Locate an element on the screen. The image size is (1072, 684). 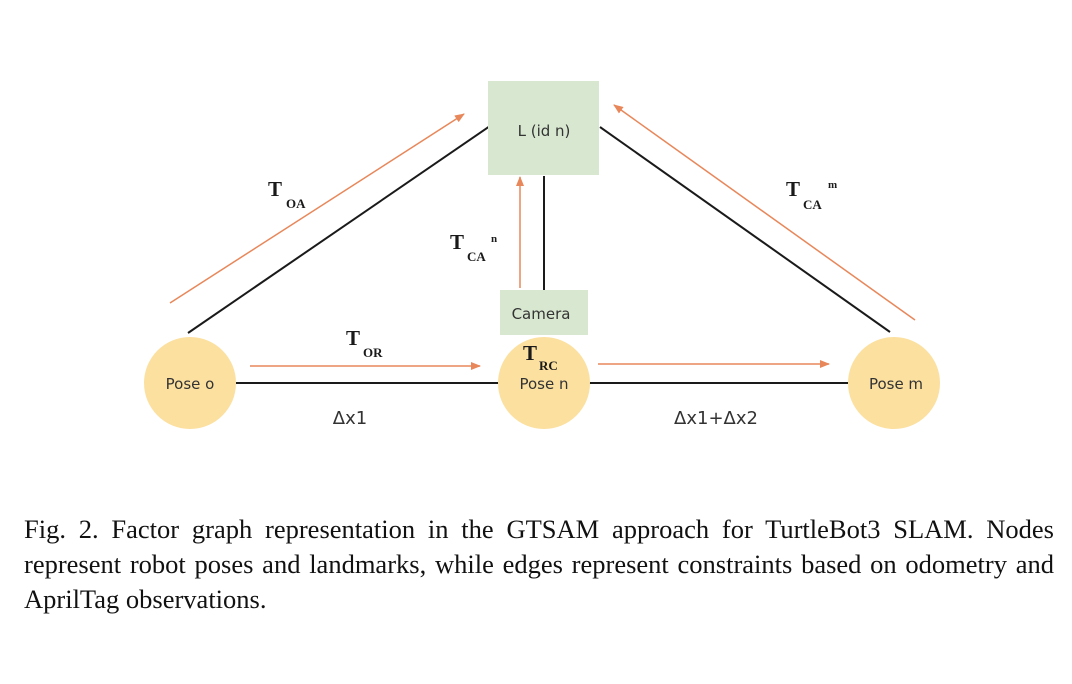
label-t-ca-n: T CA n is located at coordinates (473, 247).